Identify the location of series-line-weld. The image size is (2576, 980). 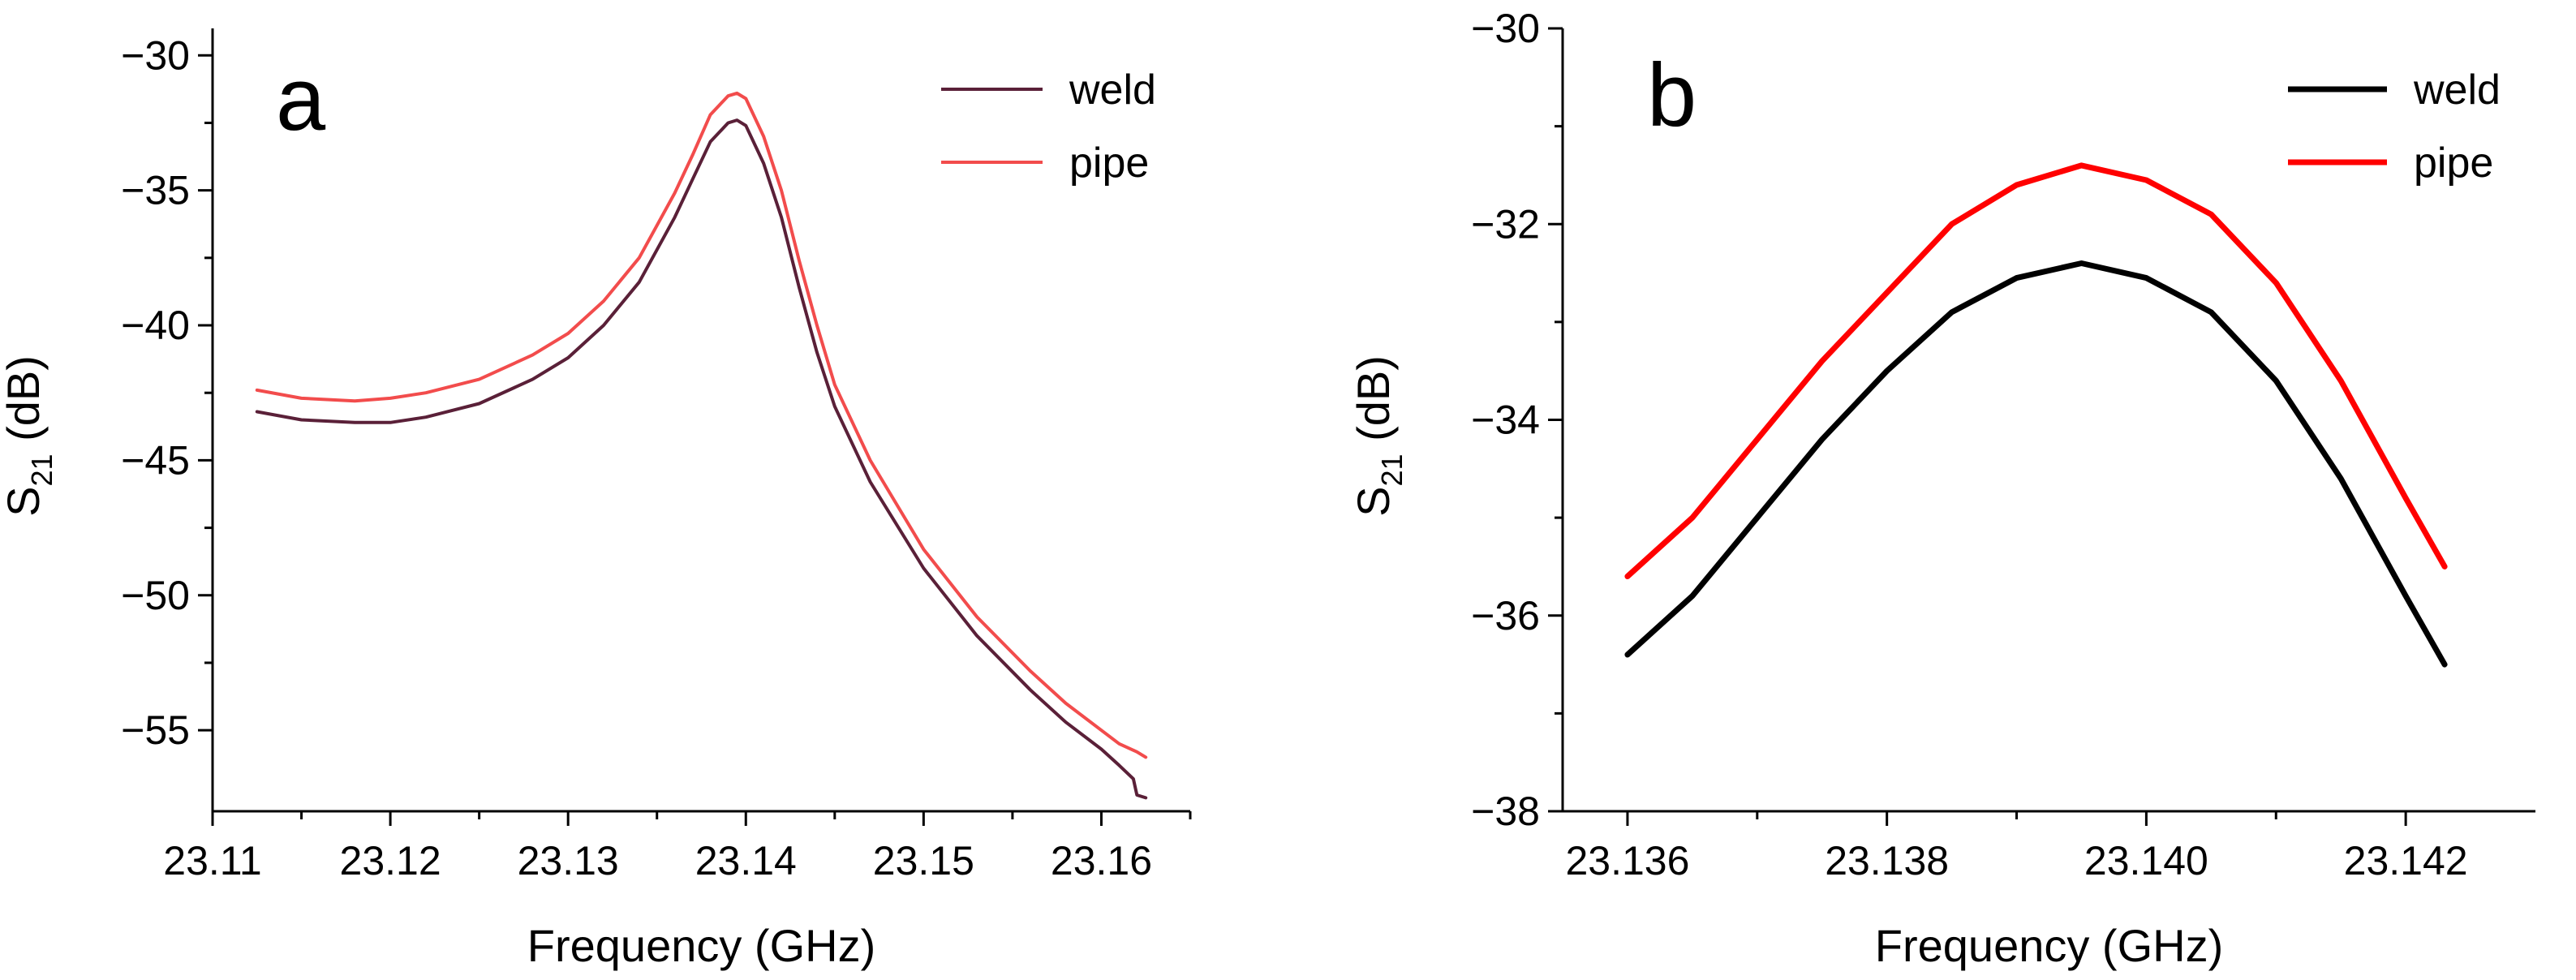
(2036, 464).